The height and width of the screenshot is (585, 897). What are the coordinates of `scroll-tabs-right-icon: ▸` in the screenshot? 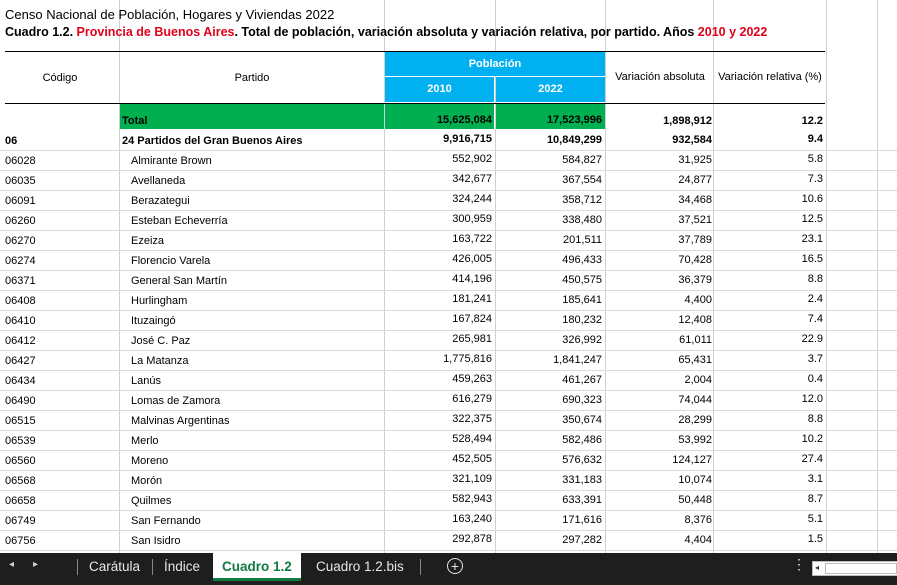 It's located at (36, 564).